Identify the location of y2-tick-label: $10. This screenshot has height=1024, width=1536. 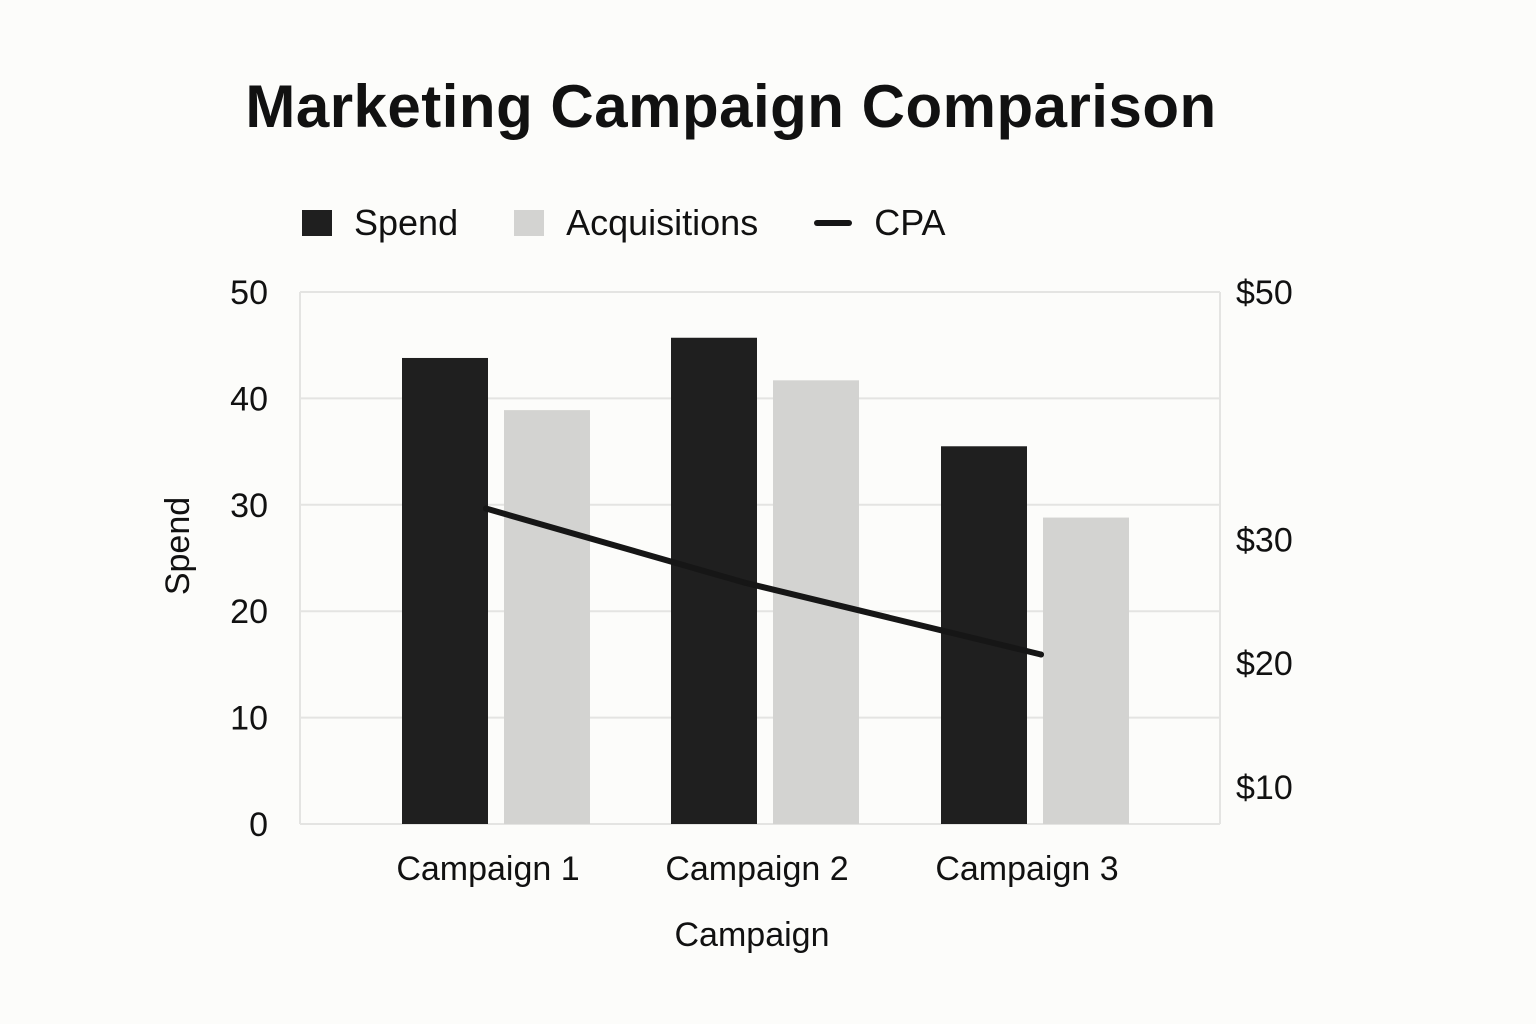
(1264, 788).